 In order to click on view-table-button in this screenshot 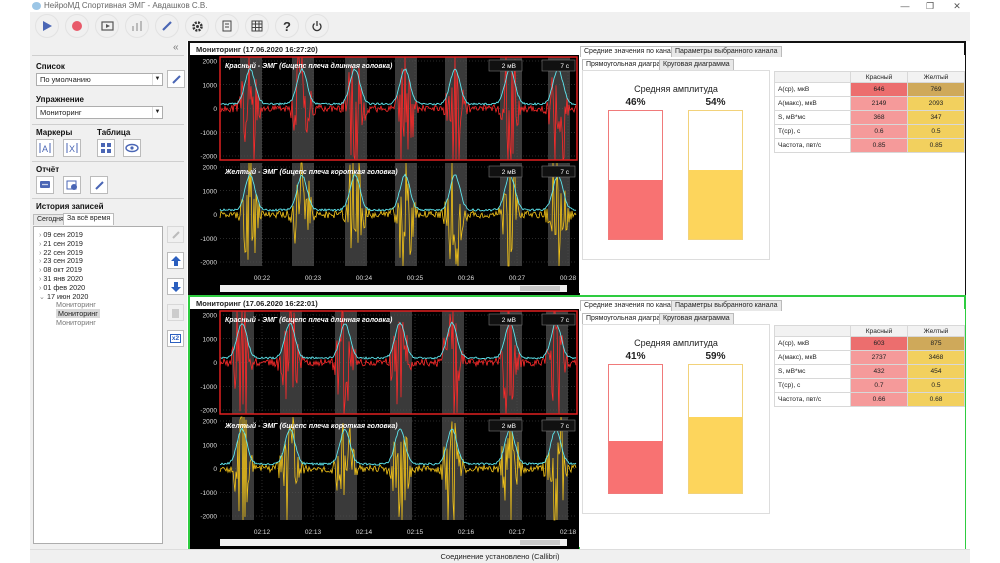, I will do `click(132, 148)`.